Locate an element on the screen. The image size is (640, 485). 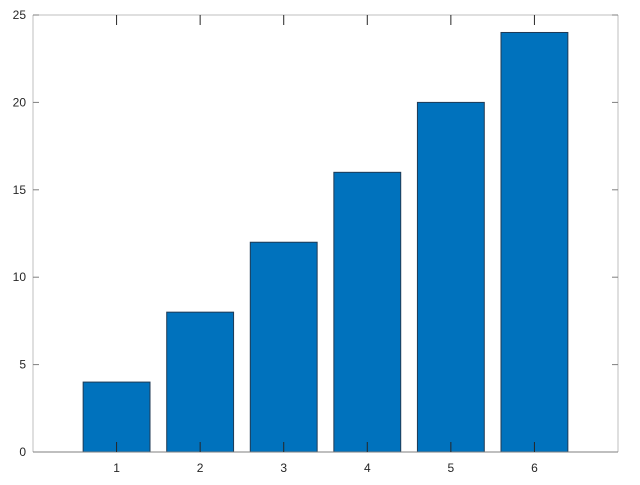
y-tick-label: 20 is located at coordinates (20, 102).